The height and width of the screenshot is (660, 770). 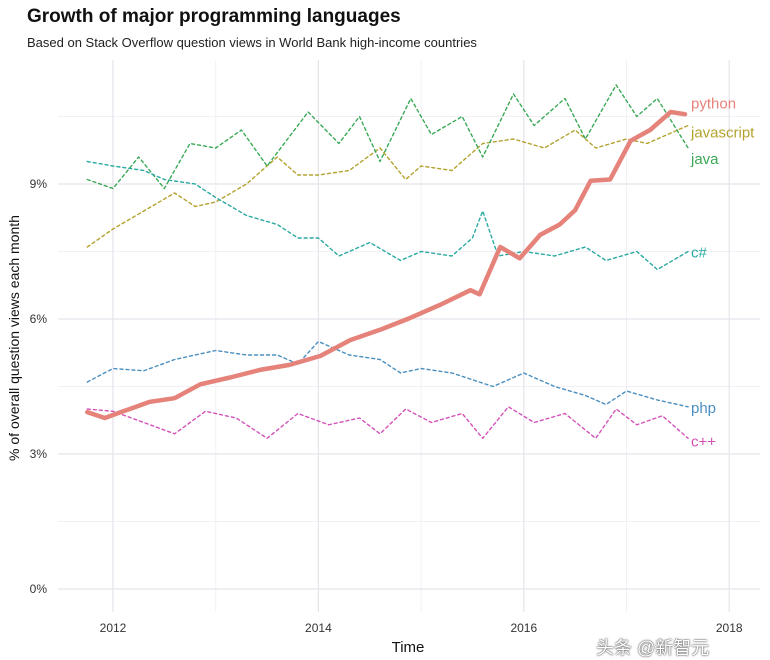 I want to click on y-tick-label: 6%, so click(x=39, y=319).